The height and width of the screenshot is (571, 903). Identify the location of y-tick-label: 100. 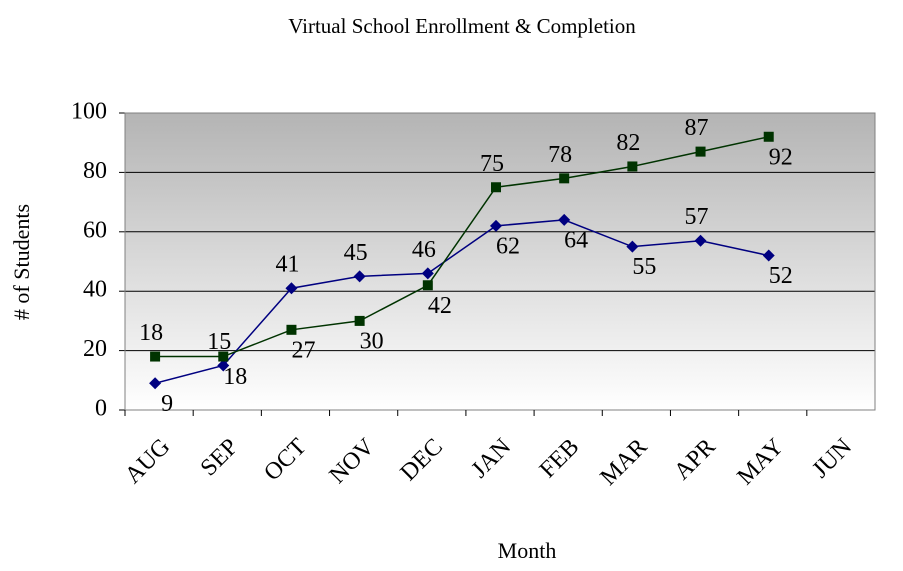
(89, 112).